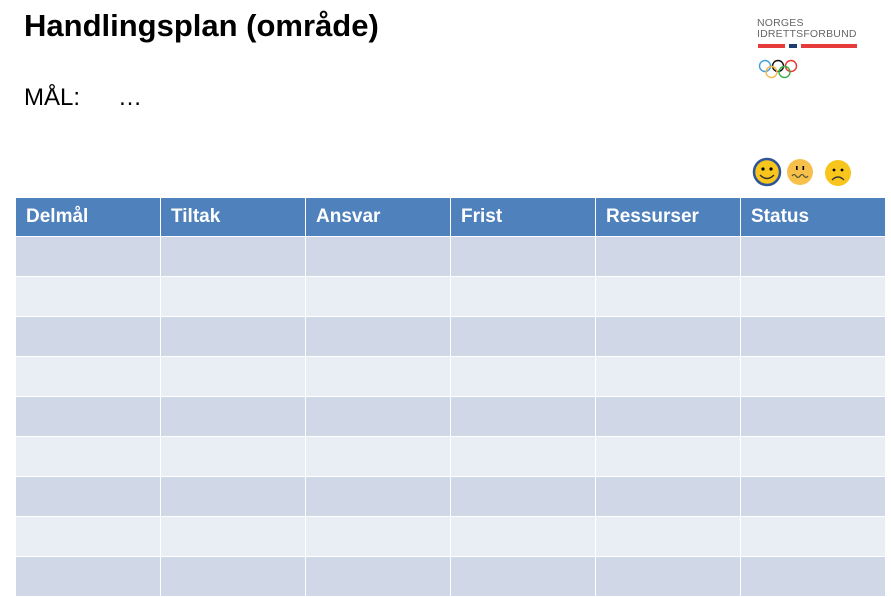  Describe the element at coordinates (813, 217) in the screenshot. I see `column-header: Status` at that location.